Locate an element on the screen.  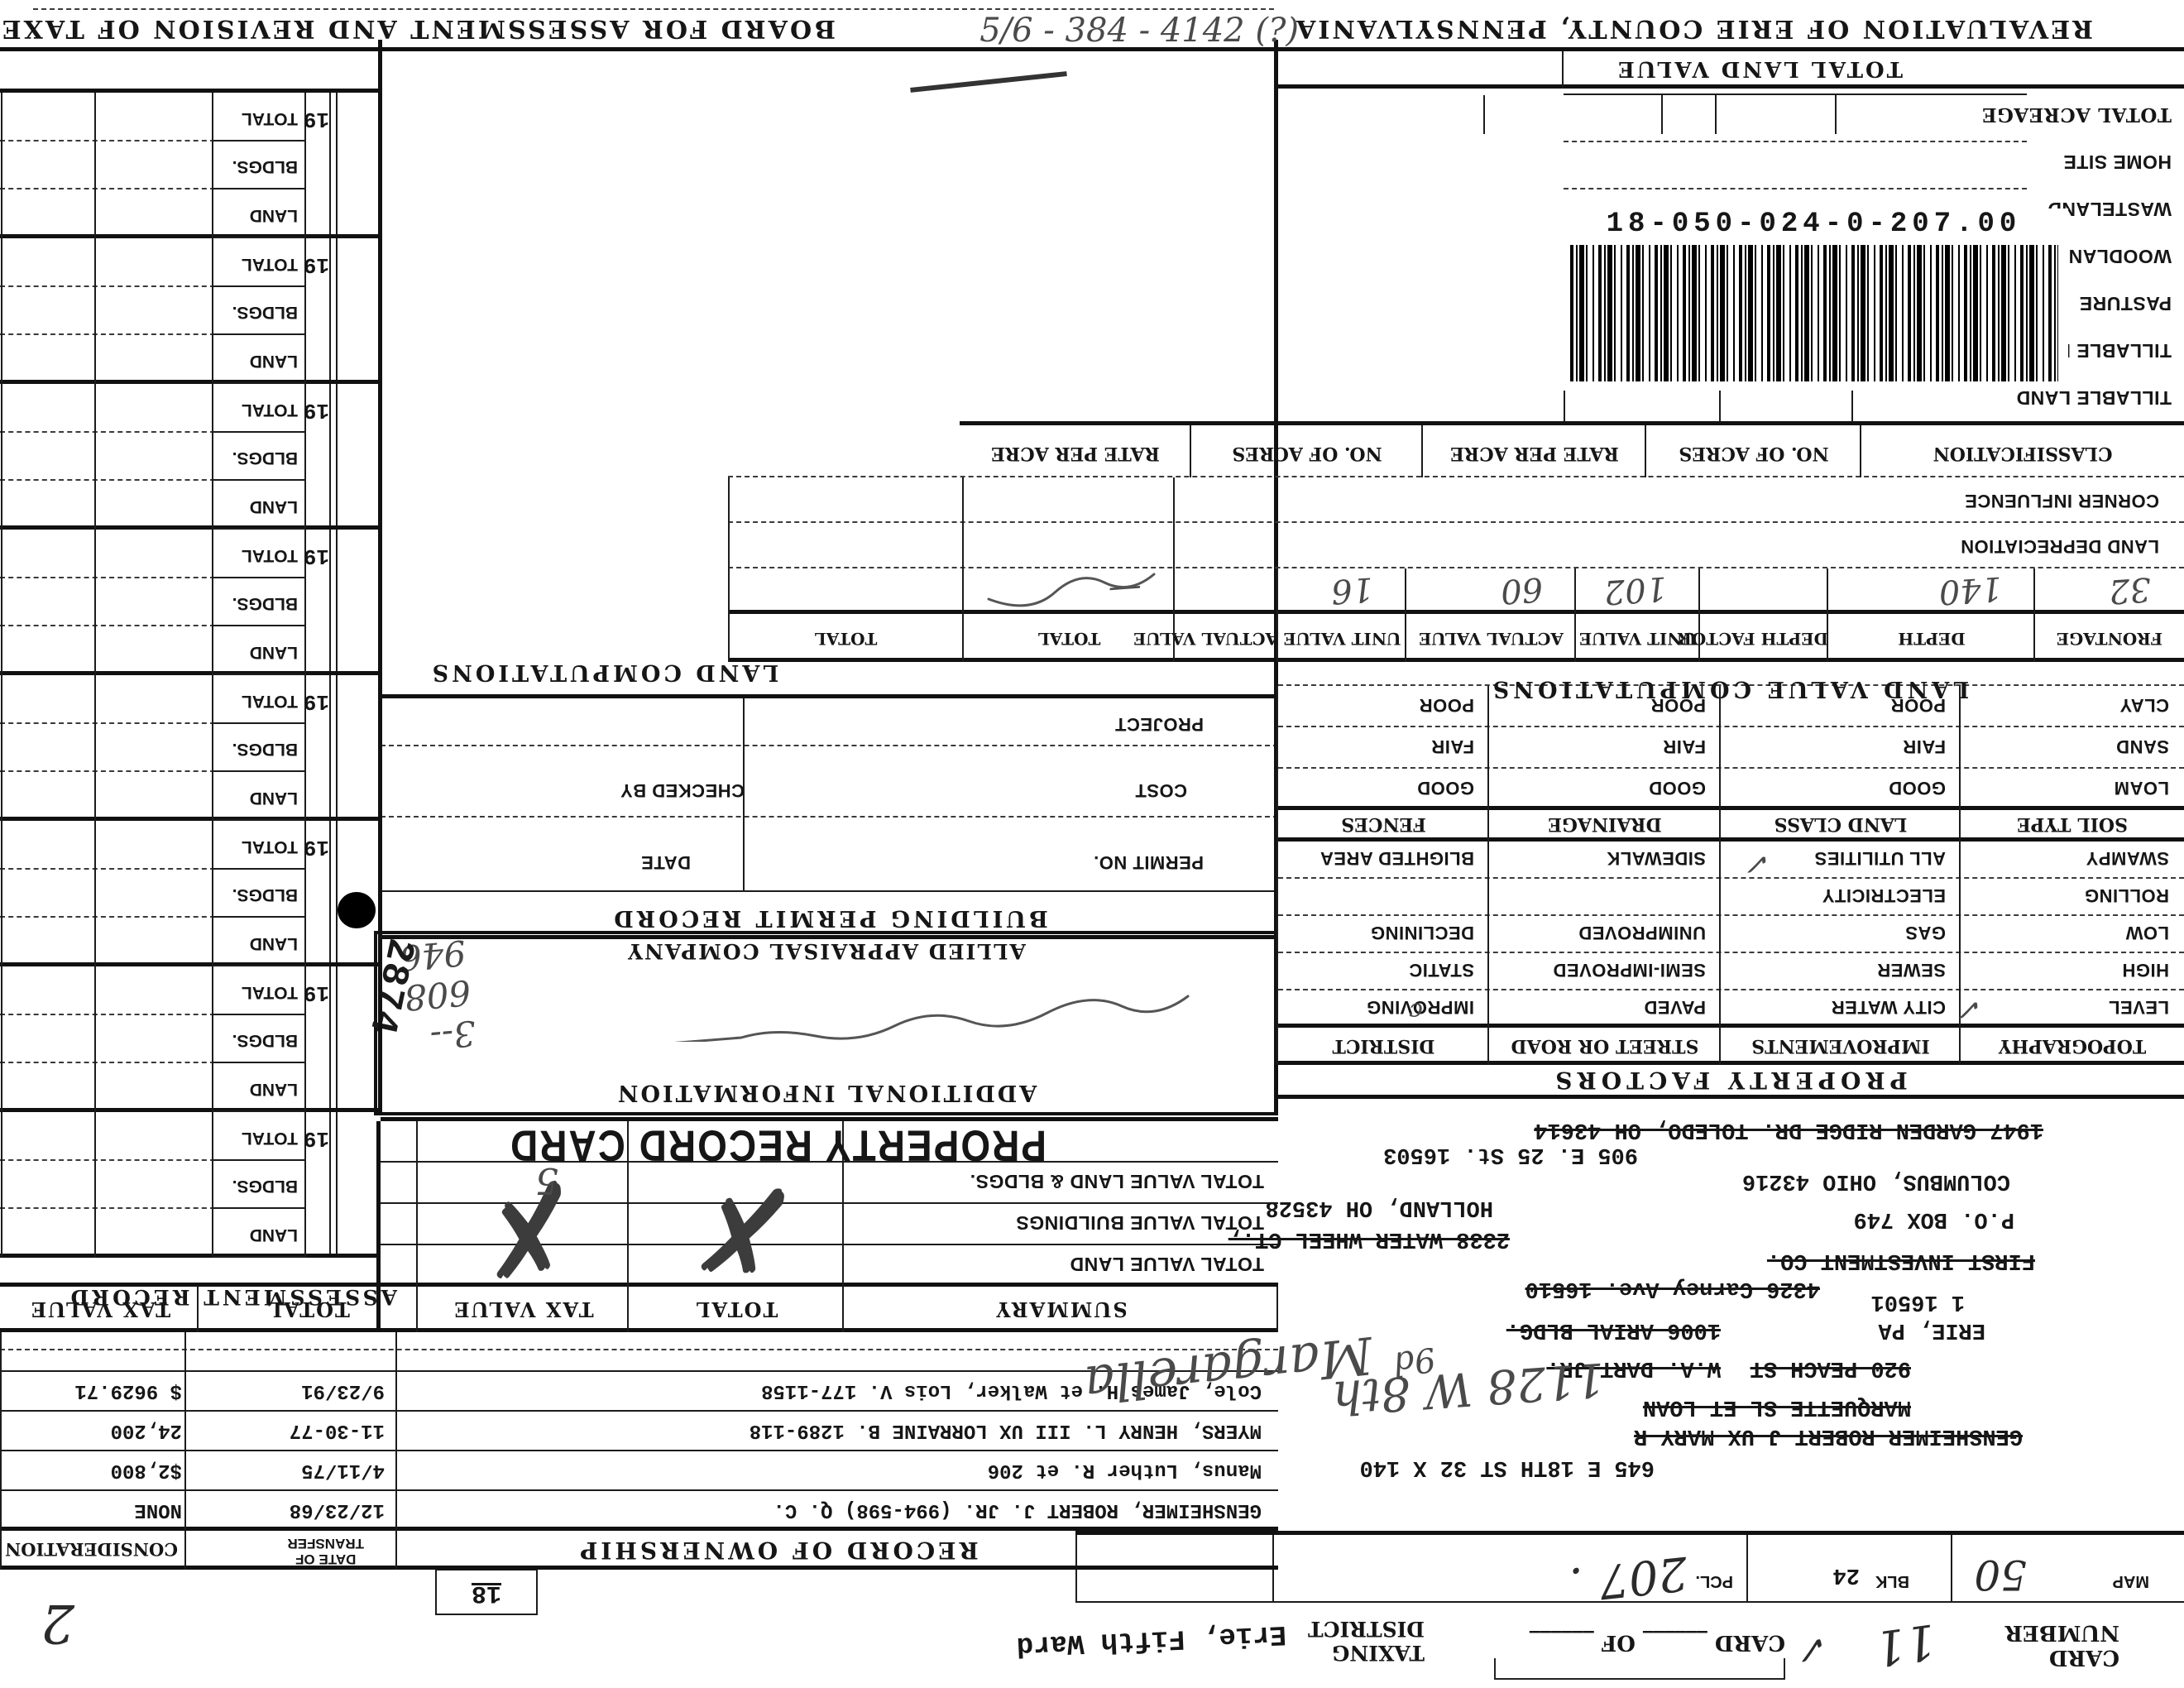
pf-cell: SIDEWALK is located at coordinates (1656, 858).